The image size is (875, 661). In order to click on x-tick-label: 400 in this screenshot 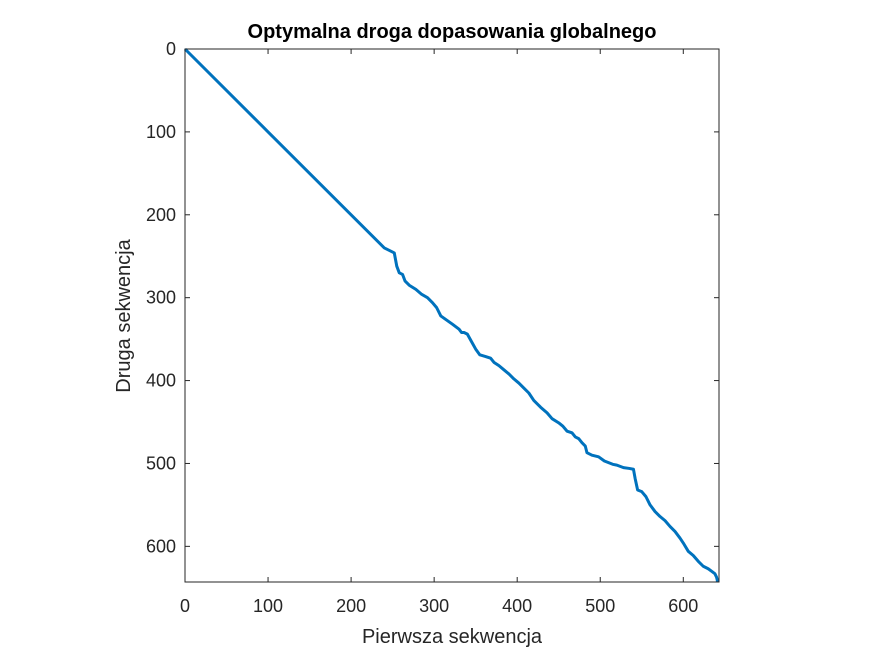, I will do `click(517, 606)`.